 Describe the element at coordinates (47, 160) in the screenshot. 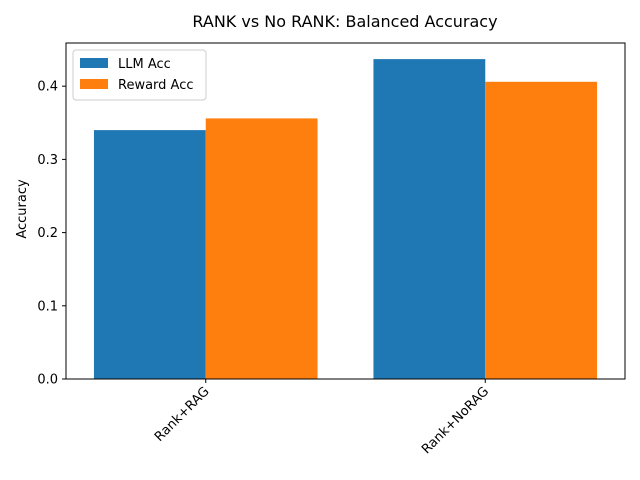

I see `y-tick-label: 0.3` at that location.